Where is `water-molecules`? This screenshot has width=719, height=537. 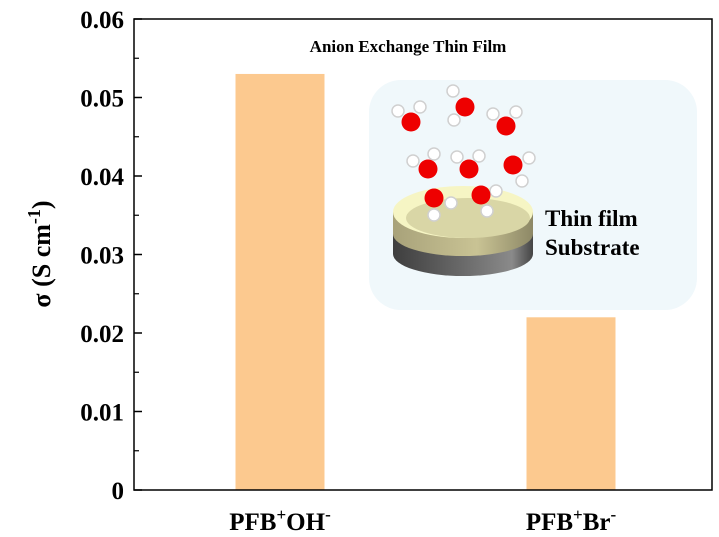
water-molecules is located at coordinates (463, 153).